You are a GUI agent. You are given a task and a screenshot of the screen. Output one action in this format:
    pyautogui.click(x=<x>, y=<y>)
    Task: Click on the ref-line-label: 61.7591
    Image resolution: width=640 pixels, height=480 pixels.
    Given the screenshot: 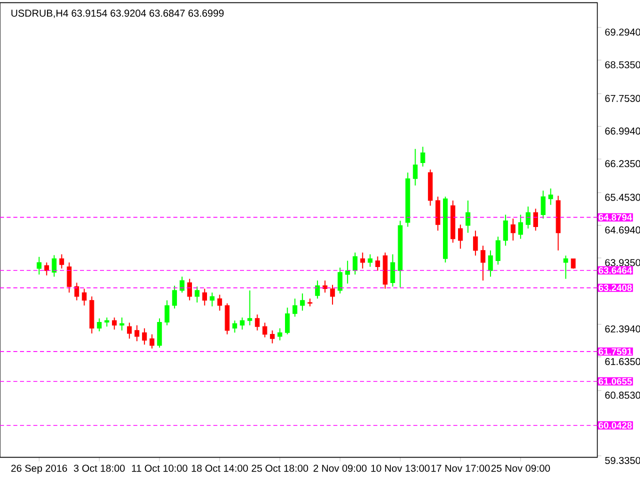 What is the action you would take?
    pyautogui.click(x=615, y=351)
    